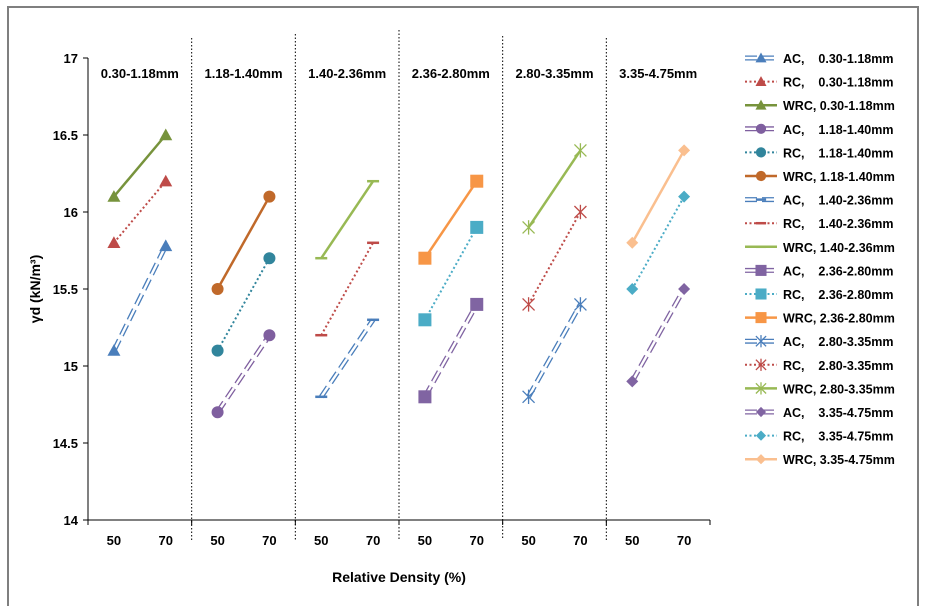 The width and height of the screenshot is (926, 606). Describe the element at coordinates (819, 342) in the screenshot. I see `legend-item: AC, 2.80-3.35mm` at that location.